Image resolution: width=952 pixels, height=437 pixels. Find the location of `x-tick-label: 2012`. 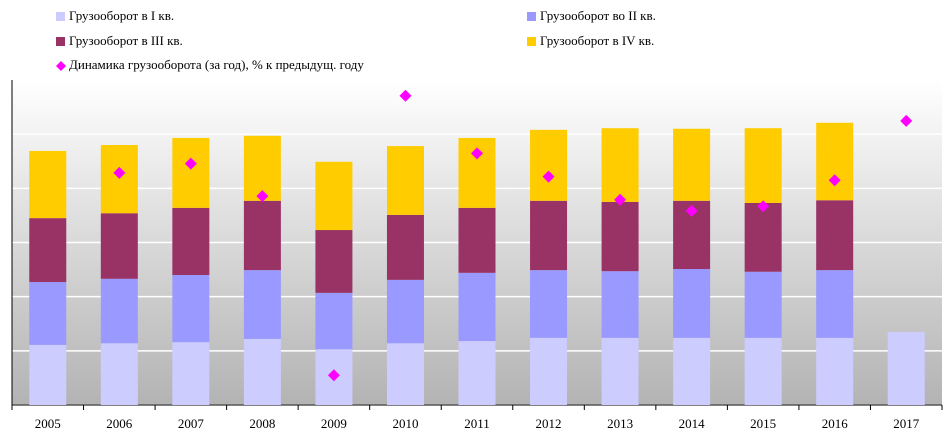

x-tick-label: 2012 is located at coordinates (549, 423).